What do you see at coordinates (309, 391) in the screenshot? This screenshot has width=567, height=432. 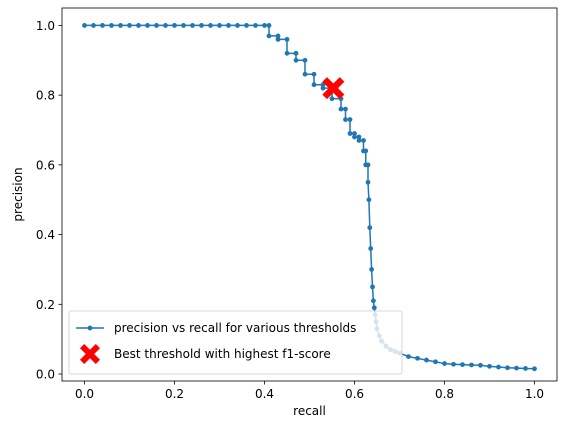 I see `x-axis-ticks: 0.0 0.2 0.4 0.6 0.8 1.0` at bounding box center [309, 391].